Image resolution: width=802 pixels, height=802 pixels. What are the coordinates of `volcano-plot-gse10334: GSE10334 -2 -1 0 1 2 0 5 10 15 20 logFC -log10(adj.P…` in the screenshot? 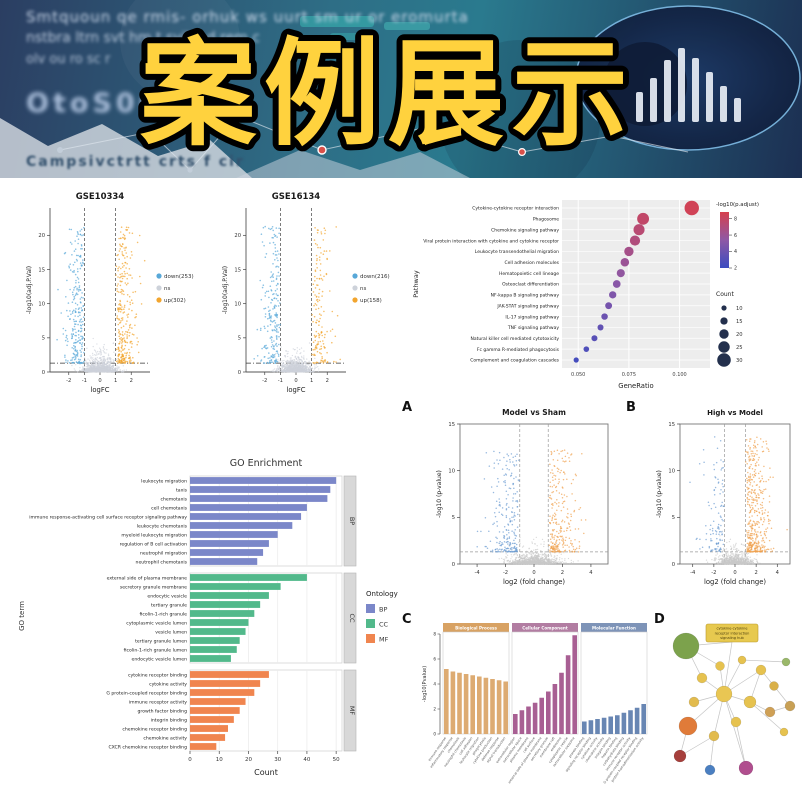 It's located at (110, 296).